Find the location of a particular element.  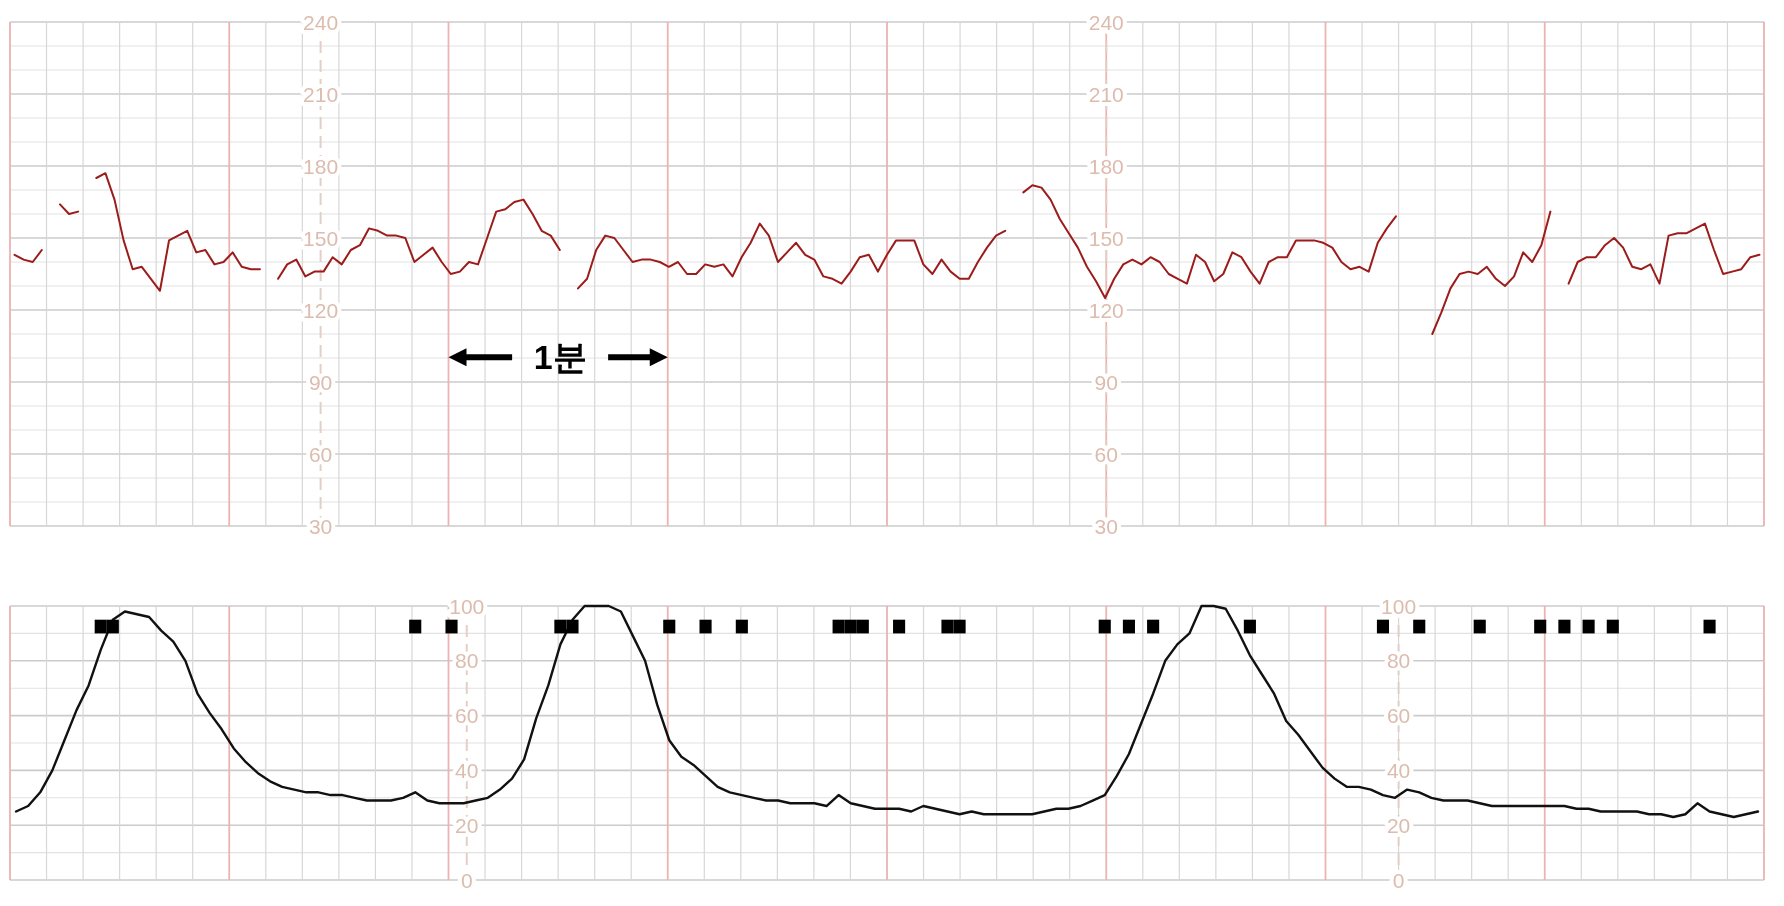

y-tick-label: 210 is located at coordinates (321, 94).